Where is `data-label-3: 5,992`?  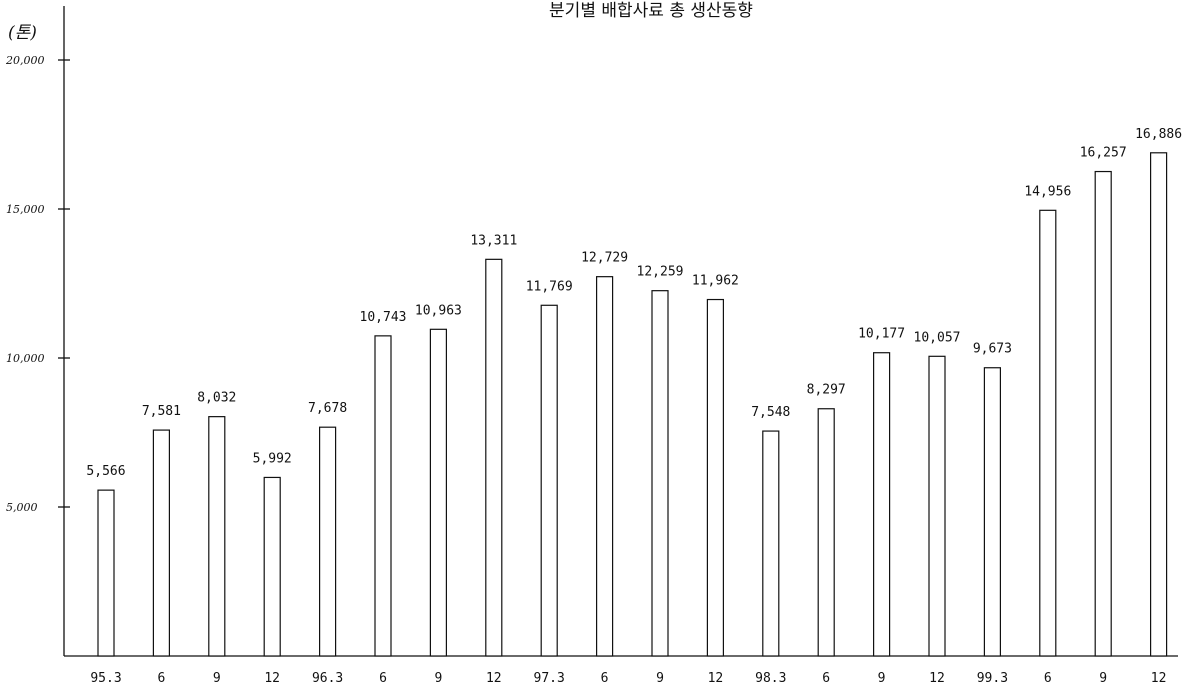 data-label-3: 5,992 is located at coordinates (272, 458).